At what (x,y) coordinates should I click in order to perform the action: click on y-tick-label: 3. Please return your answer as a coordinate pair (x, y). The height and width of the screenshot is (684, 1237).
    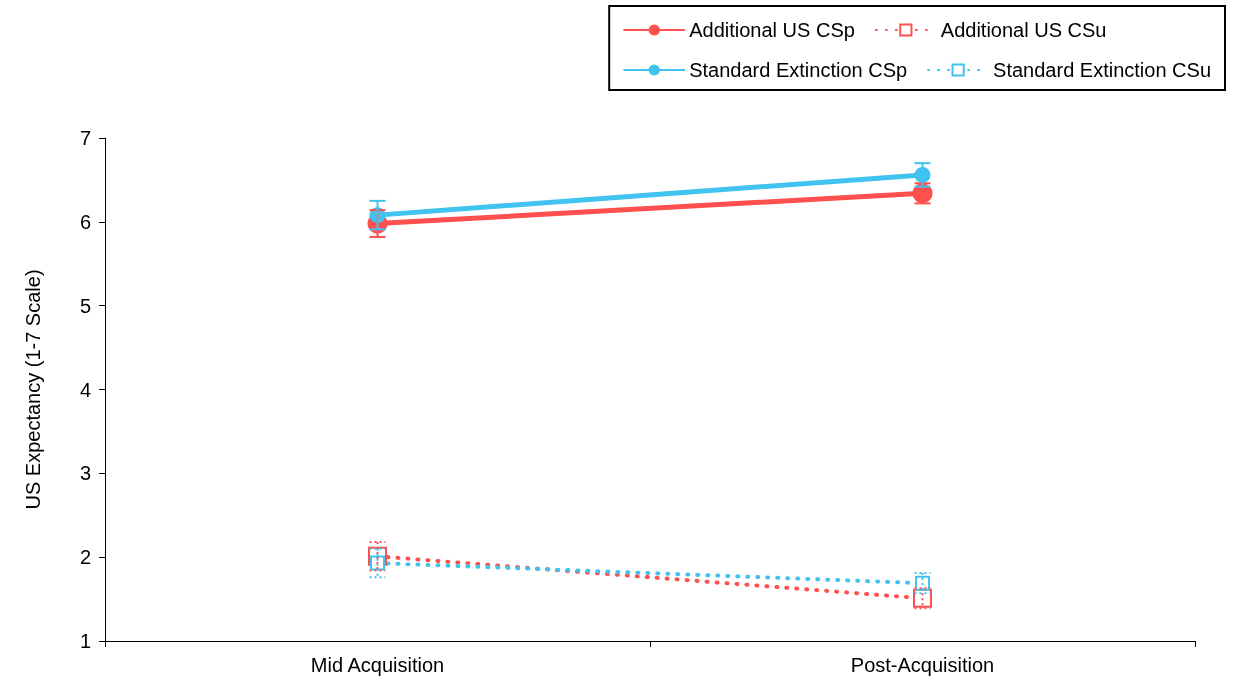
    Looking at the image, I should click on (85, 473).